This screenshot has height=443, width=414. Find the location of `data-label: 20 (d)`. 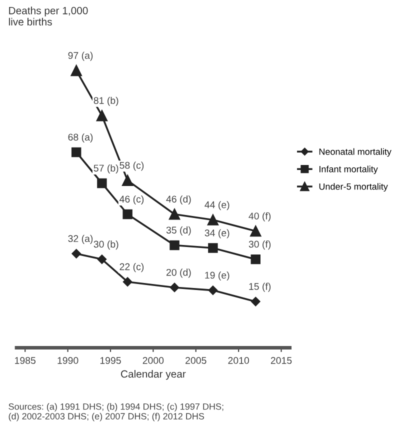

data-label: 20 (d) is located at coordinates (178, 273).